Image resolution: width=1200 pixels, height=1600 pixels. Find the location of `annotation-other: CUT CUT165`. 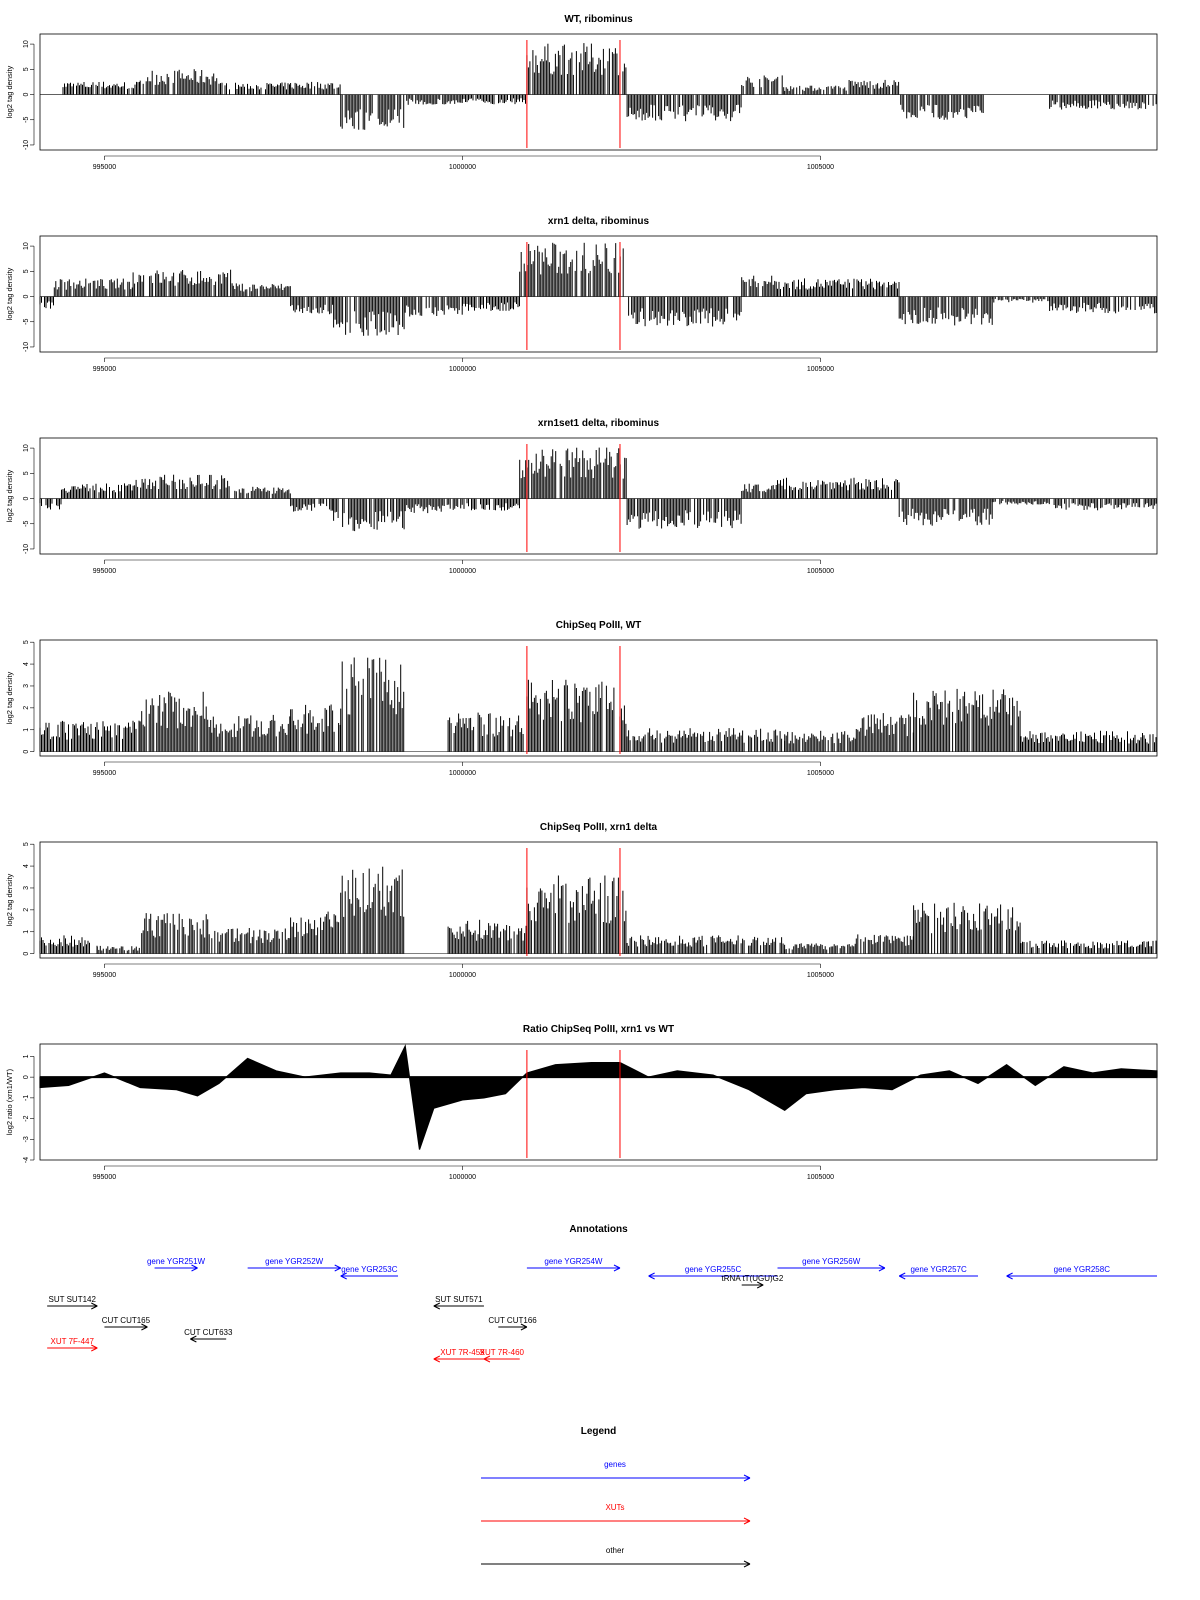

annotation-other: CUT CUT165 is located at coordinates (126, 1323).